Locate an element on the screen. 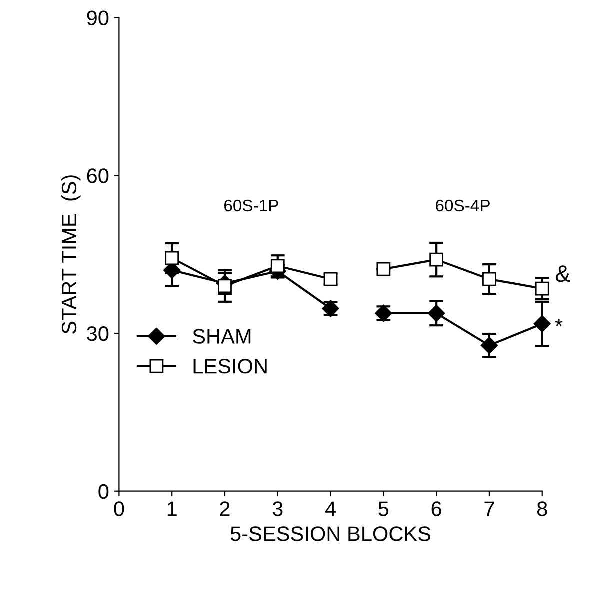 This screenshot has width=596, height=592. x-tick-label: 0 is located at coordinates (119, 509).